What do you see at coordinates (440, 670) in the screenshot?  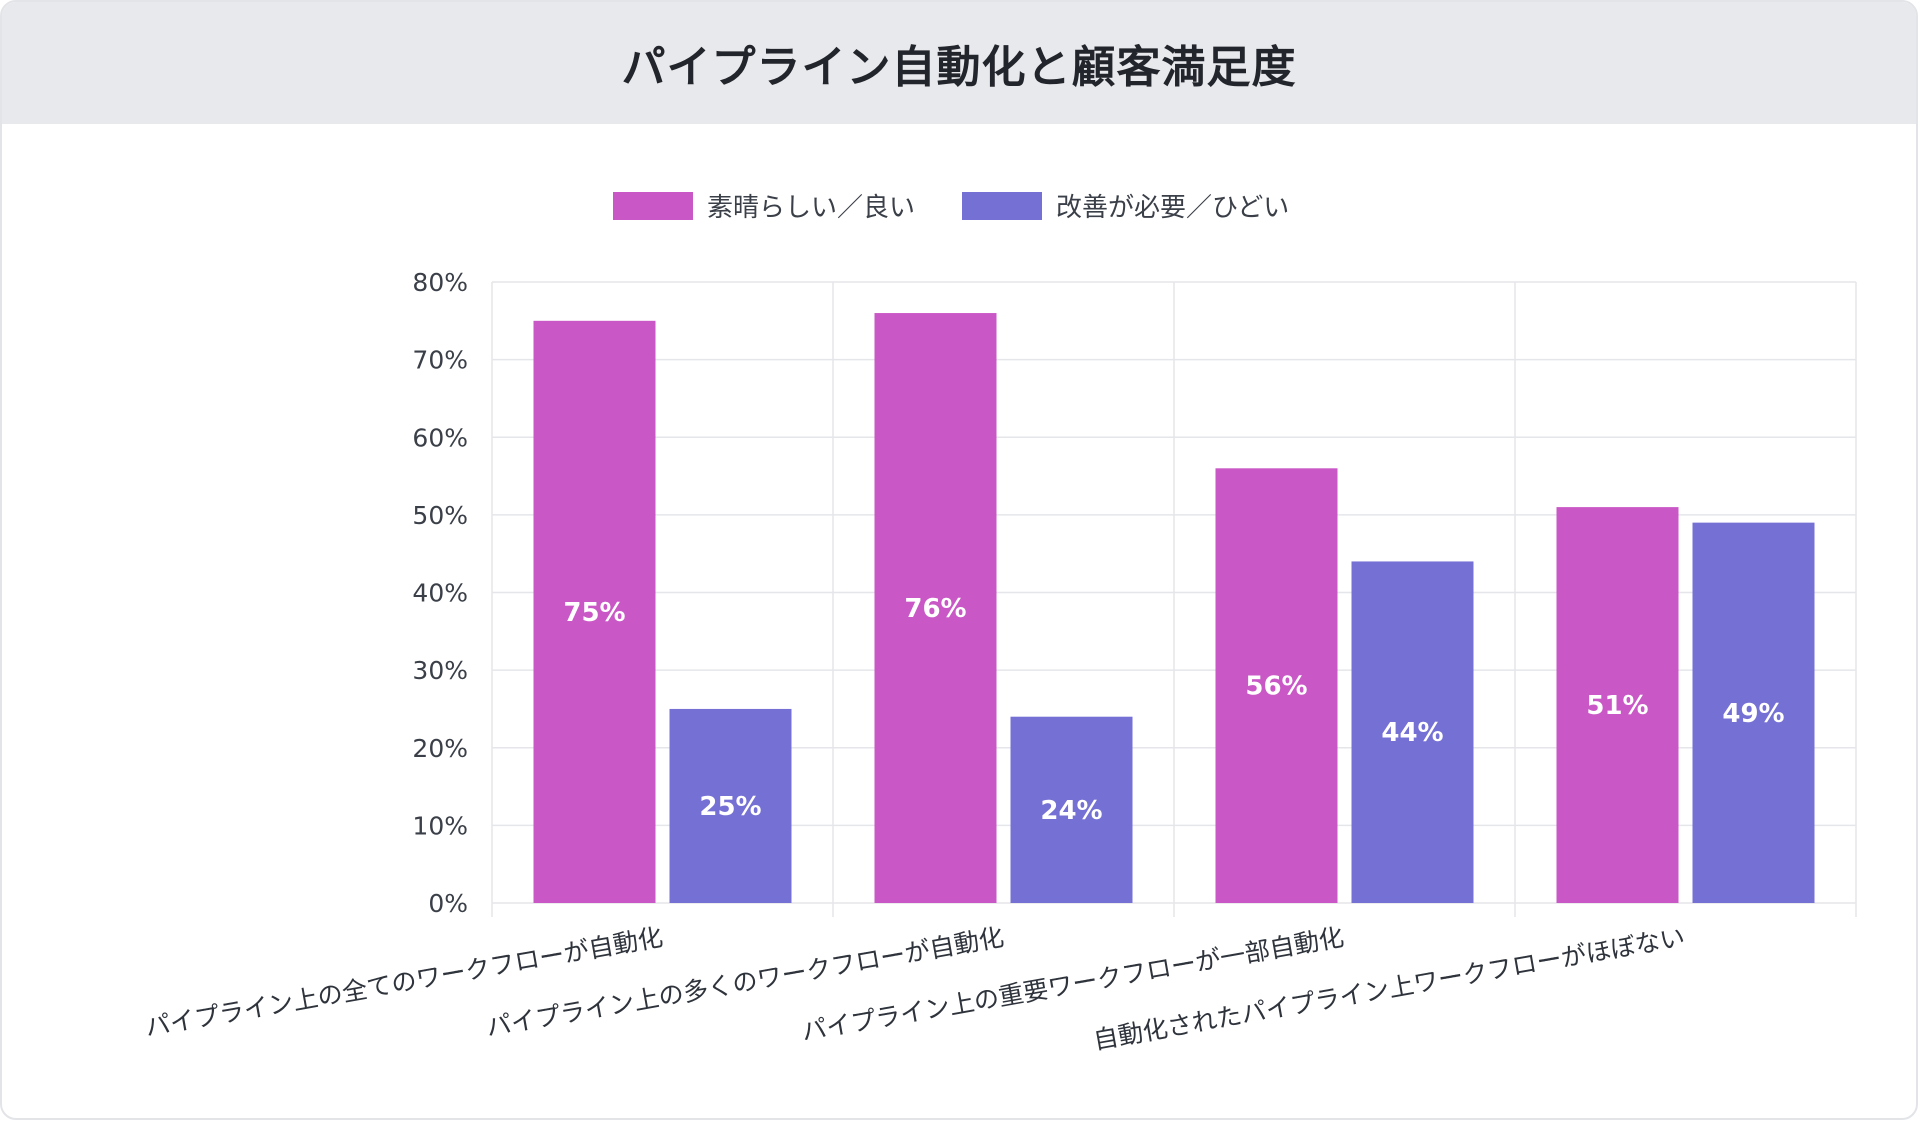 I see `y-tick-label: 30%` at bounding box center [440, 670].